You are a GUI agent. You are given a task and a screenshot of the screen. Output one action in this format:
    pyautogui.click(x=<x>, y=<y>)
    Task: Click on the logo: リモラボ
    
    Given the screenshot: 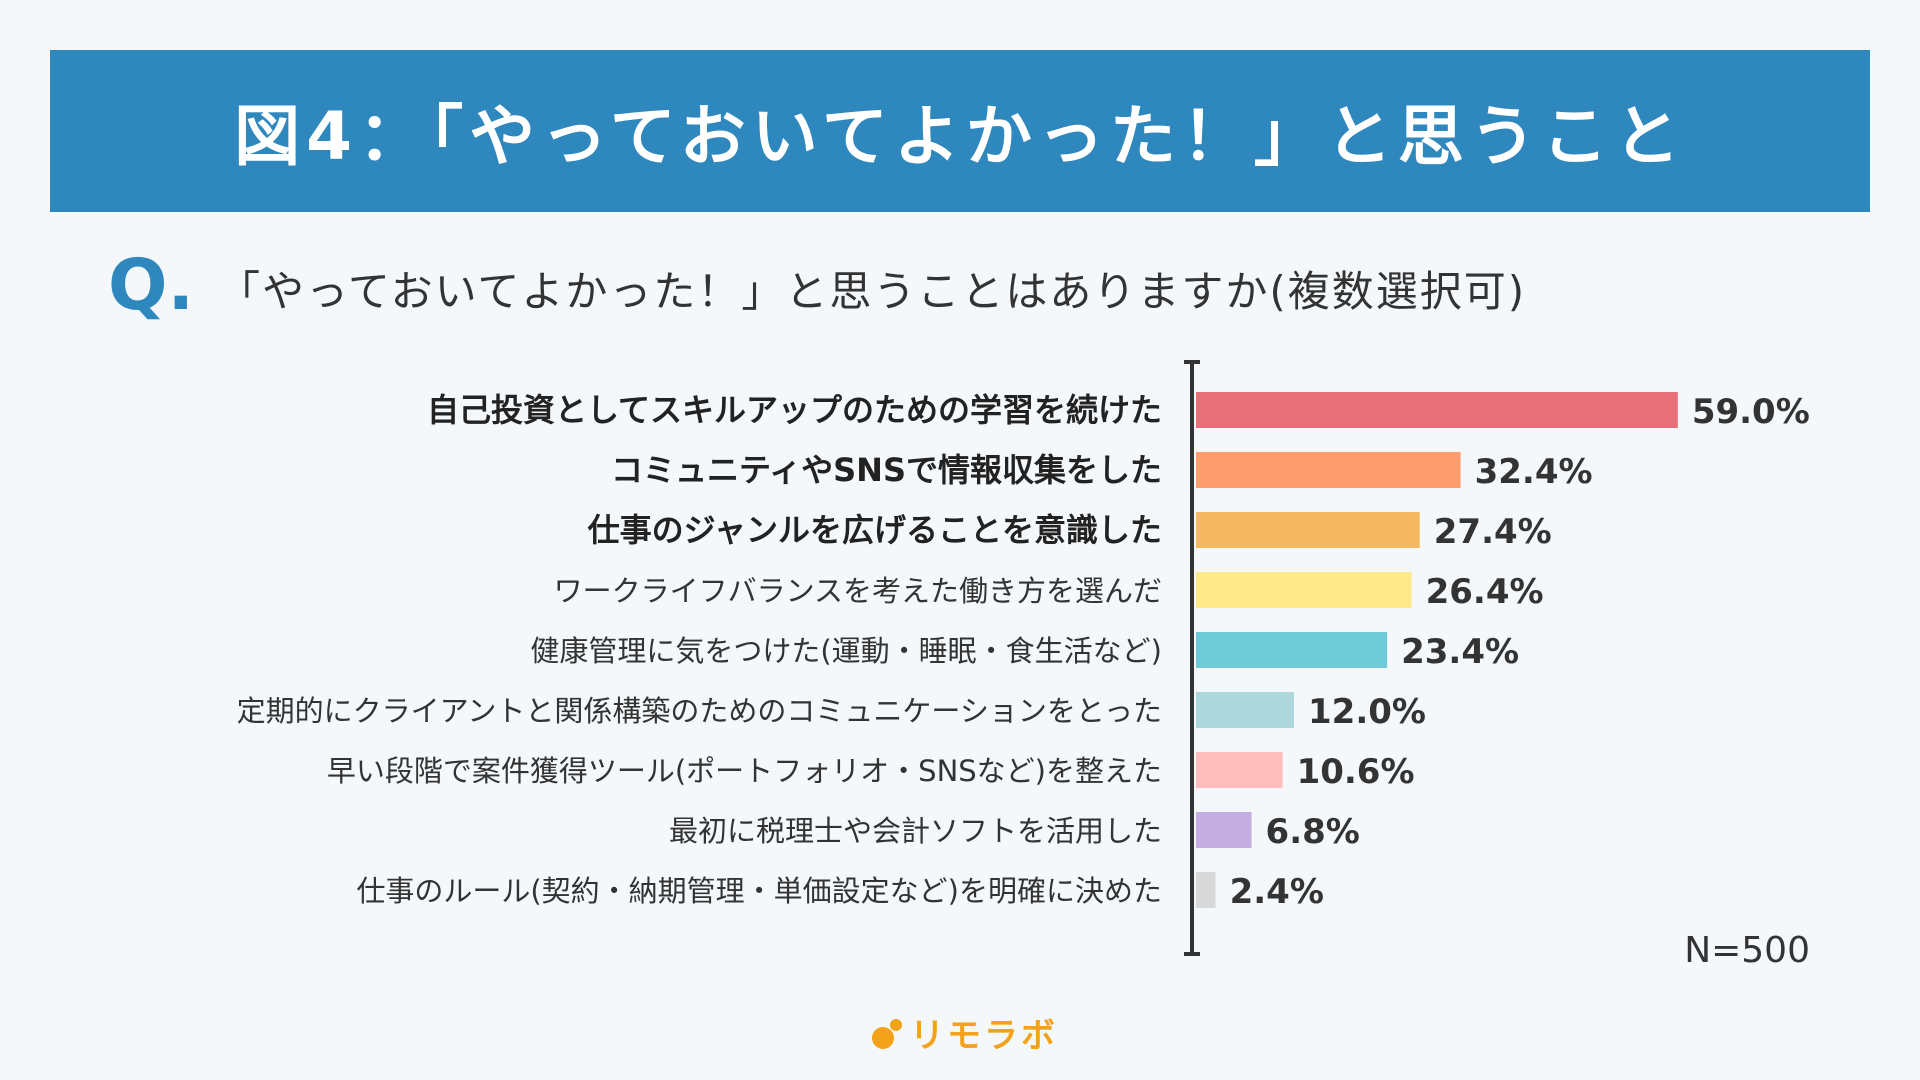 What is the action you would take?
    pyautogui.click(x=965, y=1032)
    